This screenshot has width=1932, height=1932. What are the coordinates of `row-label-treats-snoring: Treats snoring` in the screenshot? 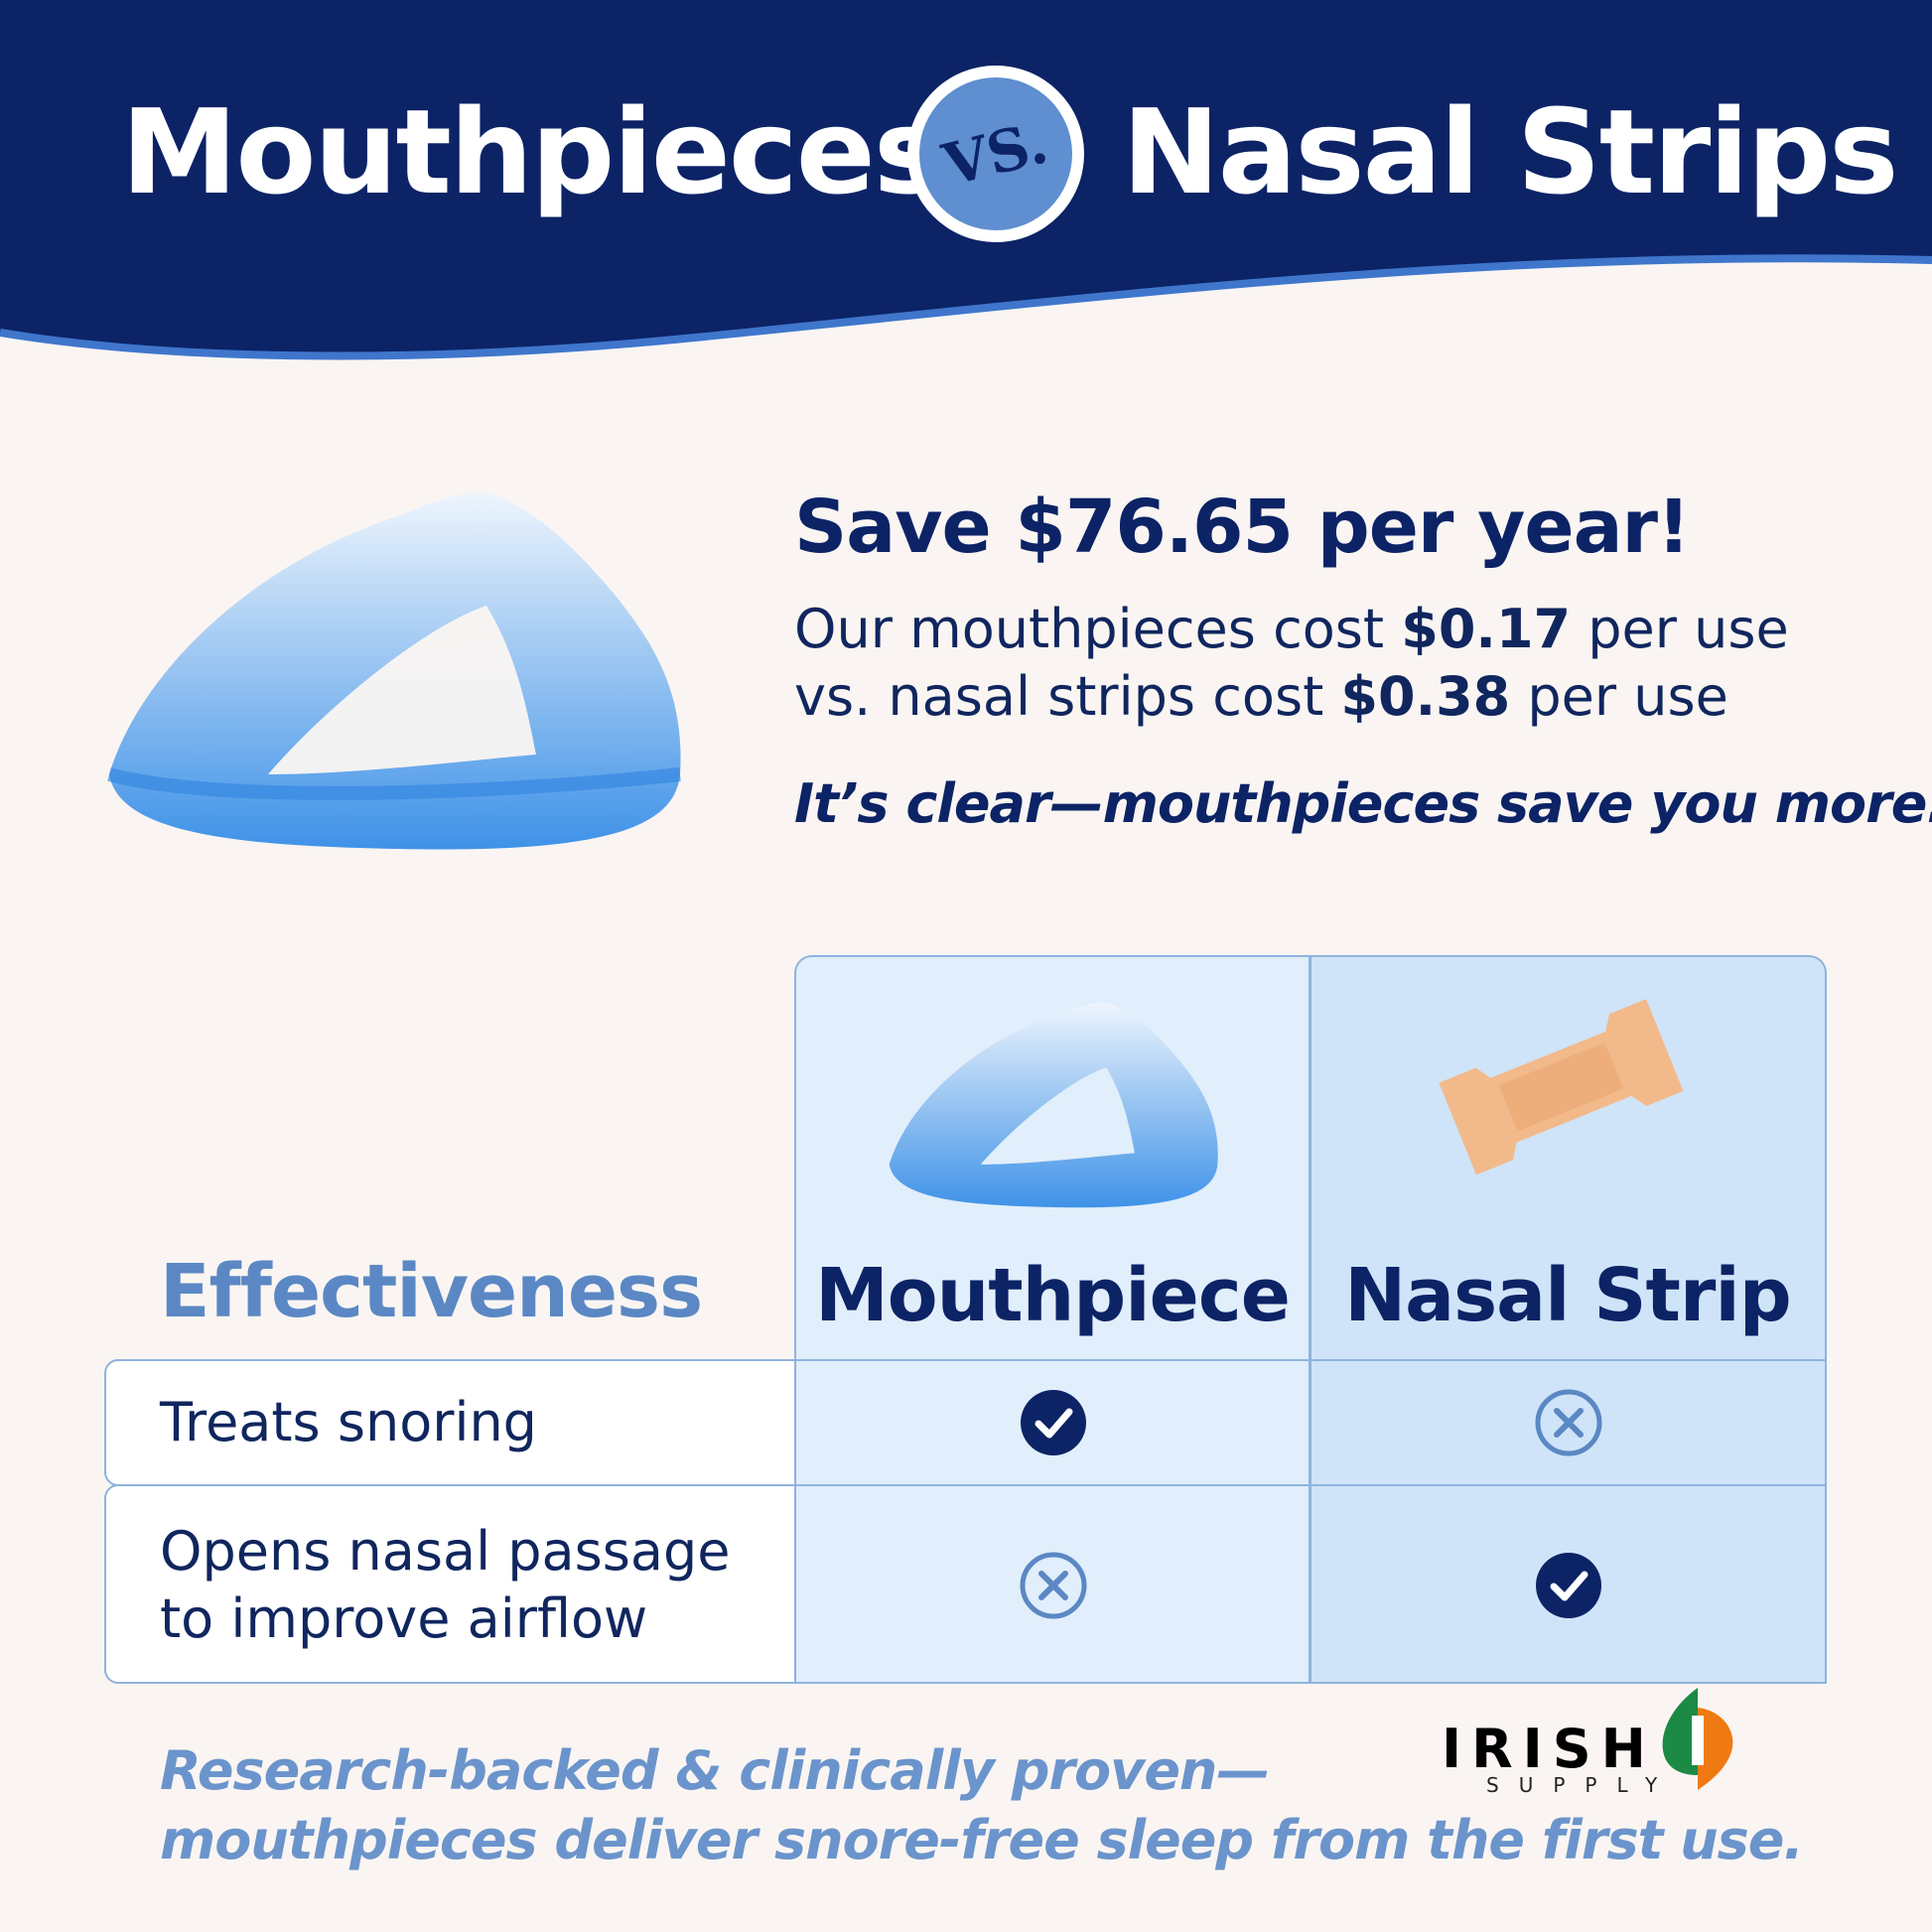 It's located at (450, 1422).